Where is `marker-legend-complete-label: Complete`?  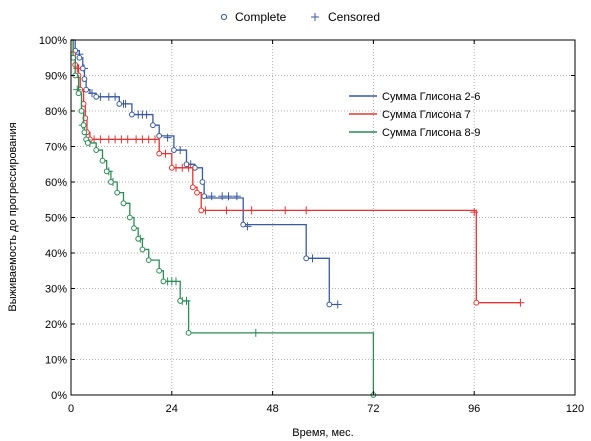
marker-legend-complete-label: Complete is located at coordinates (261, 17).